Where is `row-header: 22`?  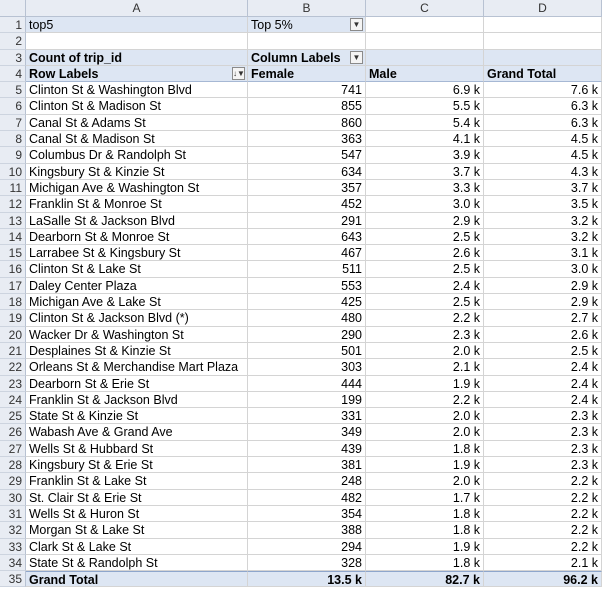 row-header: 22 is located at coordinates (13, 367).